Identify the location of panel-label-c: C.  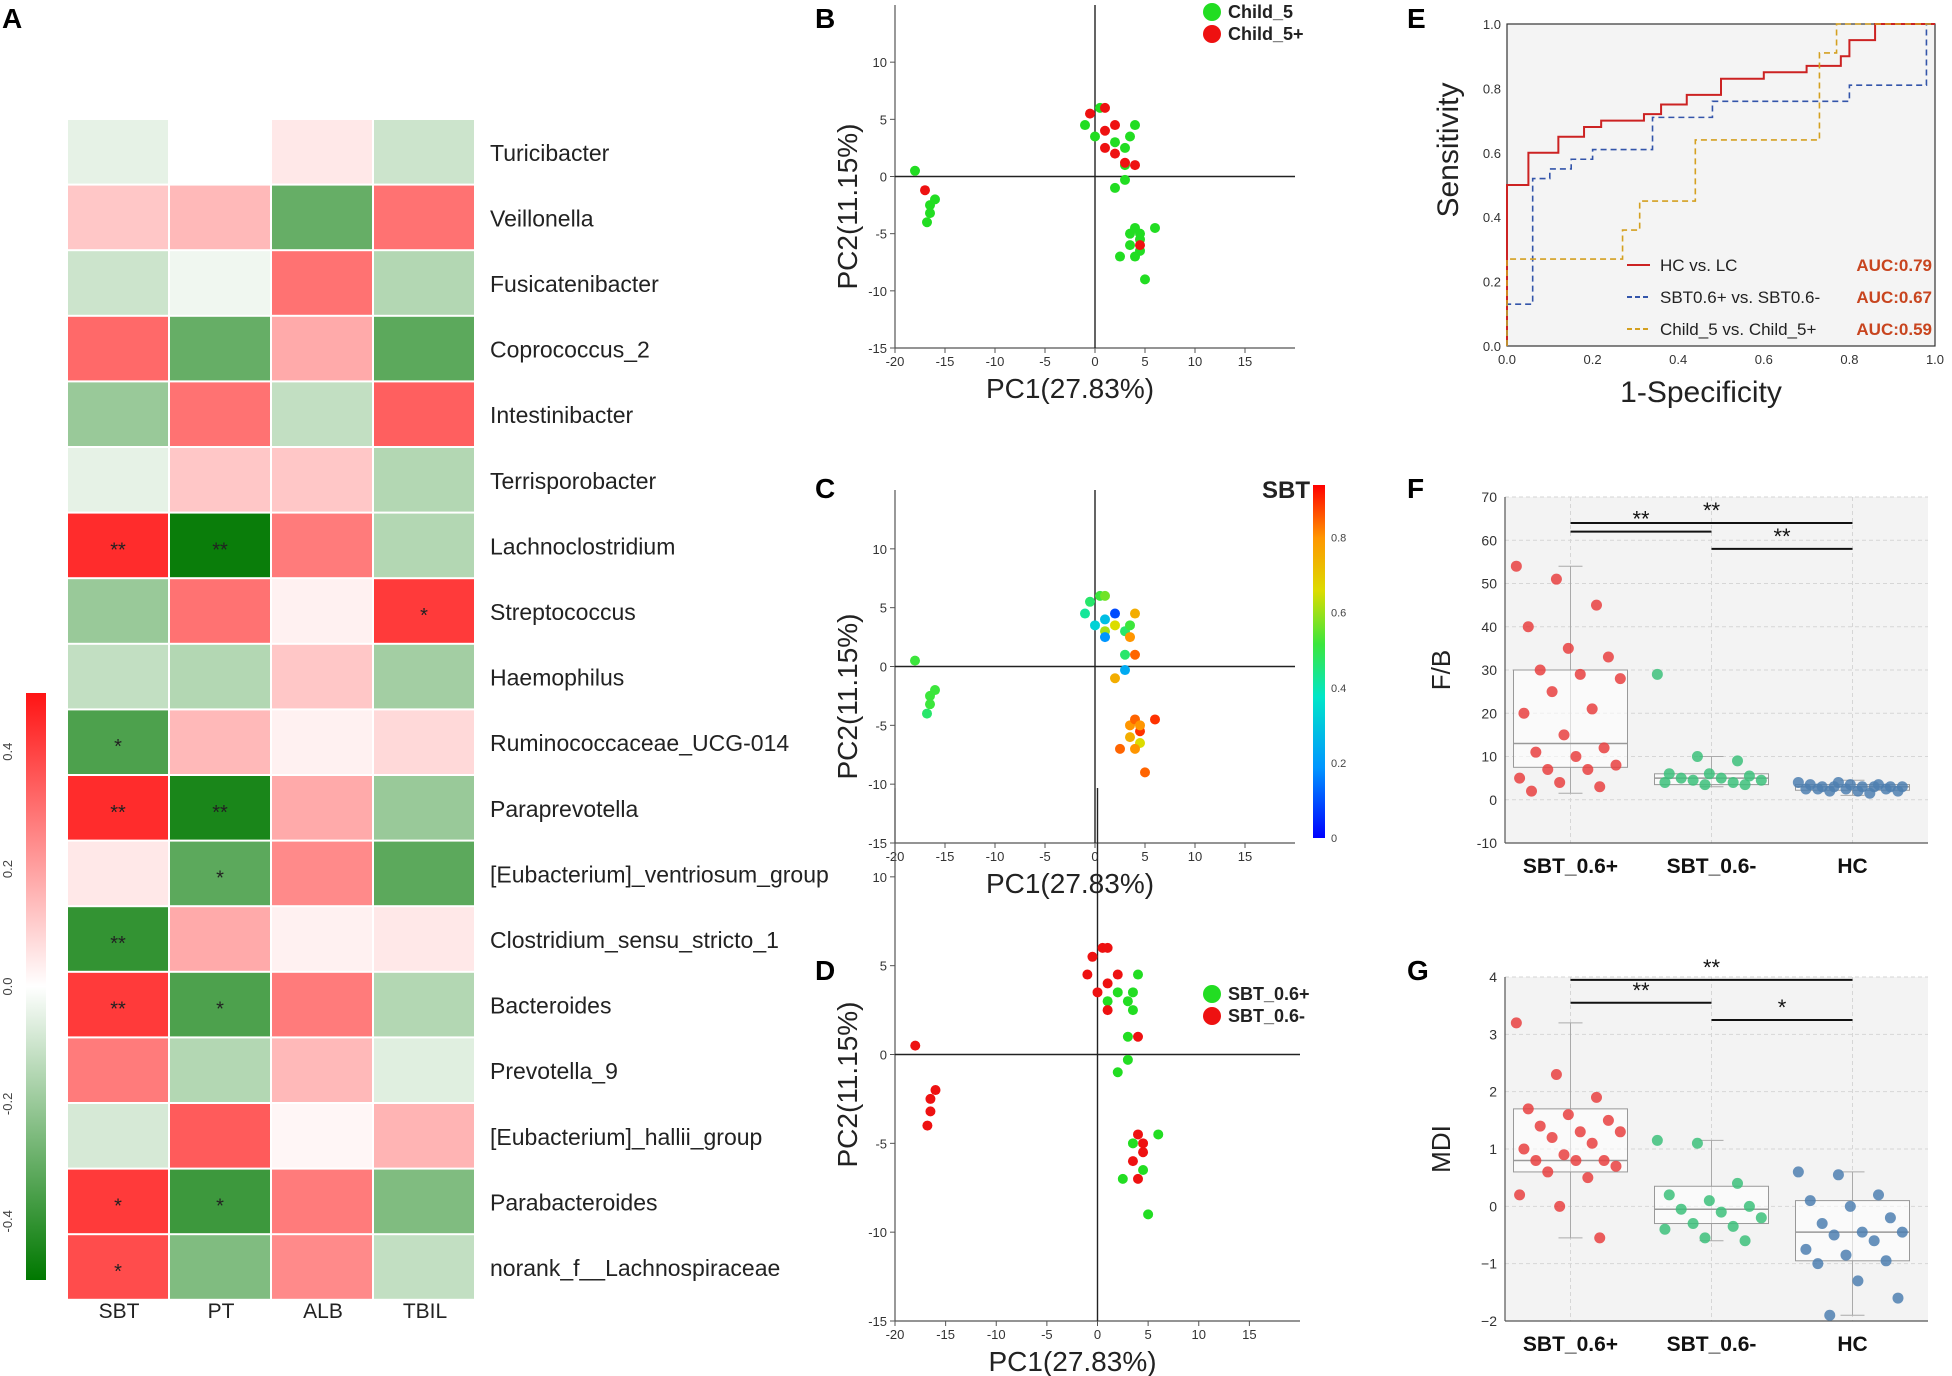
(825, 488).